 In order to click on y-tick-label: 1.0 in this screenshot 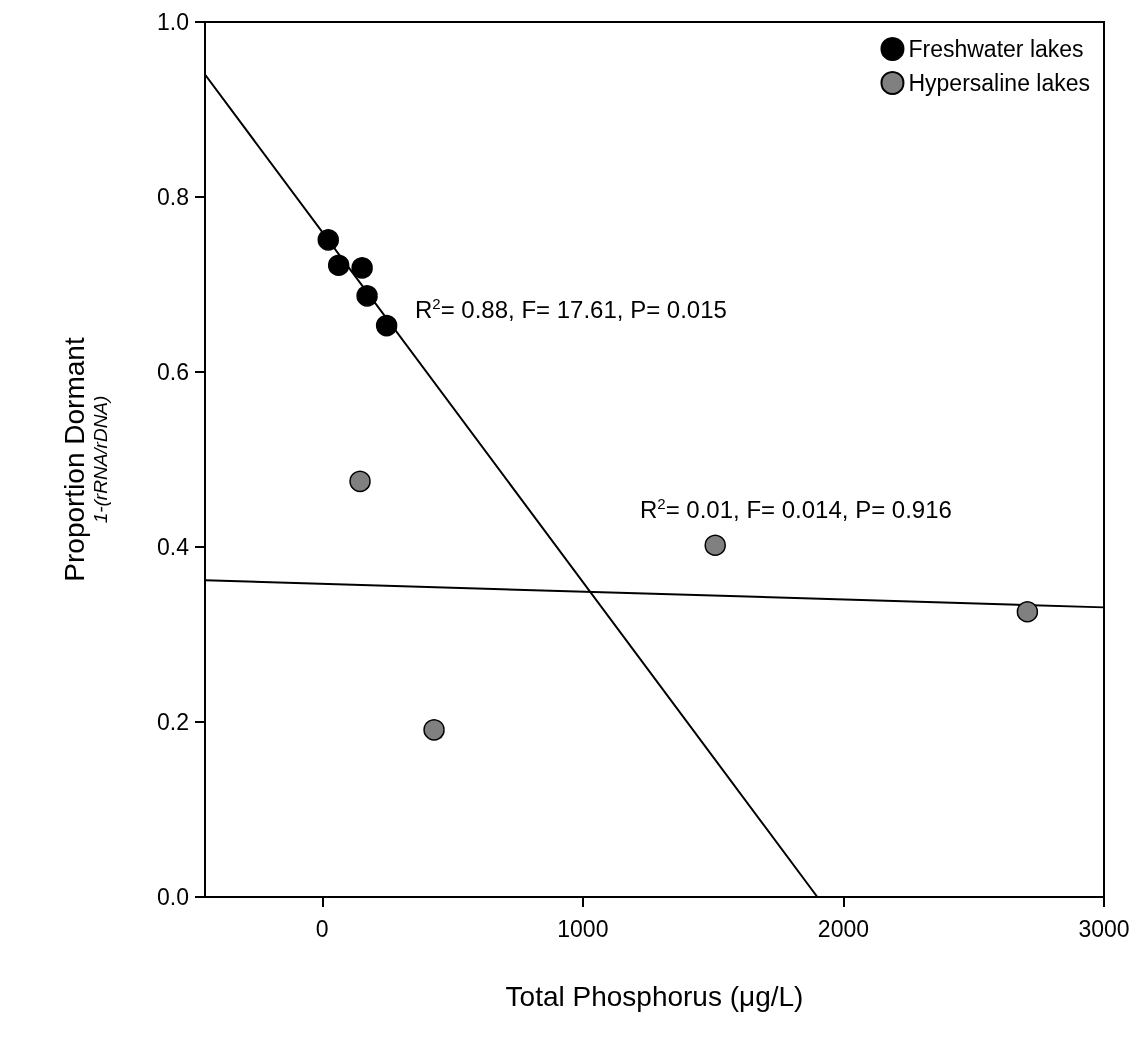, I will do `click(173, 22)`.